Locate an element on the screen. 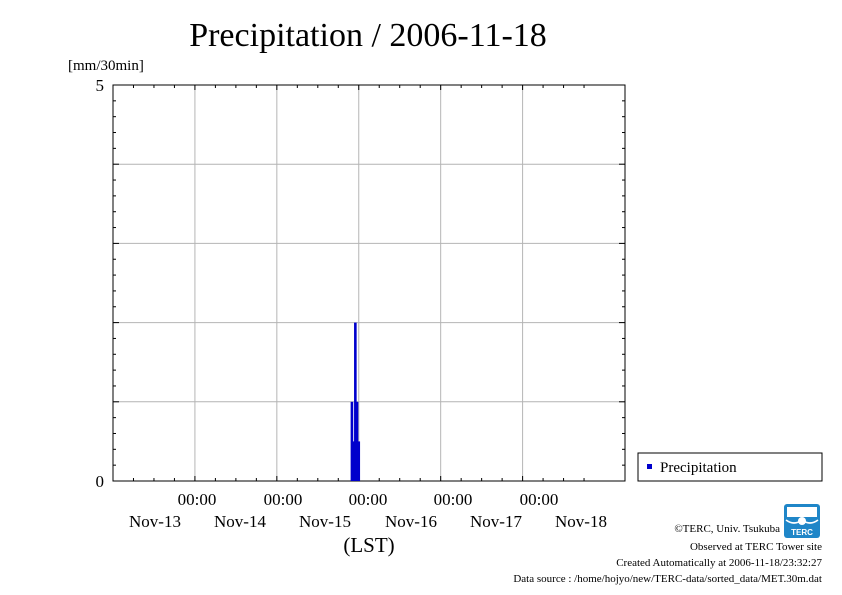 This screenshot has width=842, height=595. x-tick-date-label: Nov-13 is located at coordinates (155, 521).